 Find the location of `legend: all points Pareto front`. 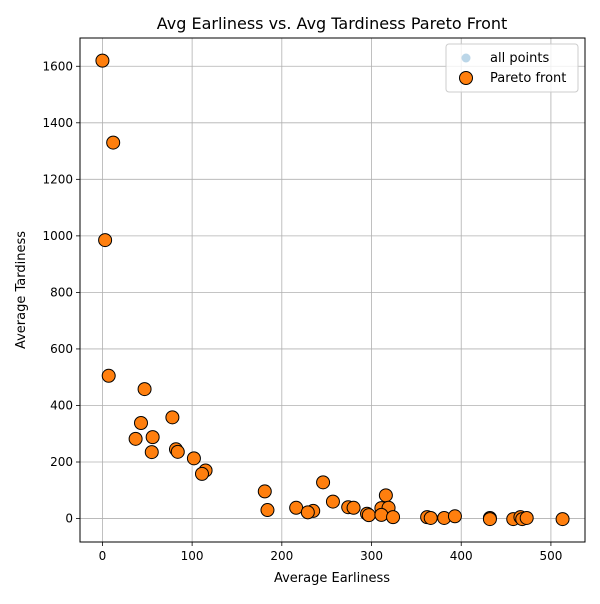

legend: all points Pareto front is located at coordinates (512, 68).